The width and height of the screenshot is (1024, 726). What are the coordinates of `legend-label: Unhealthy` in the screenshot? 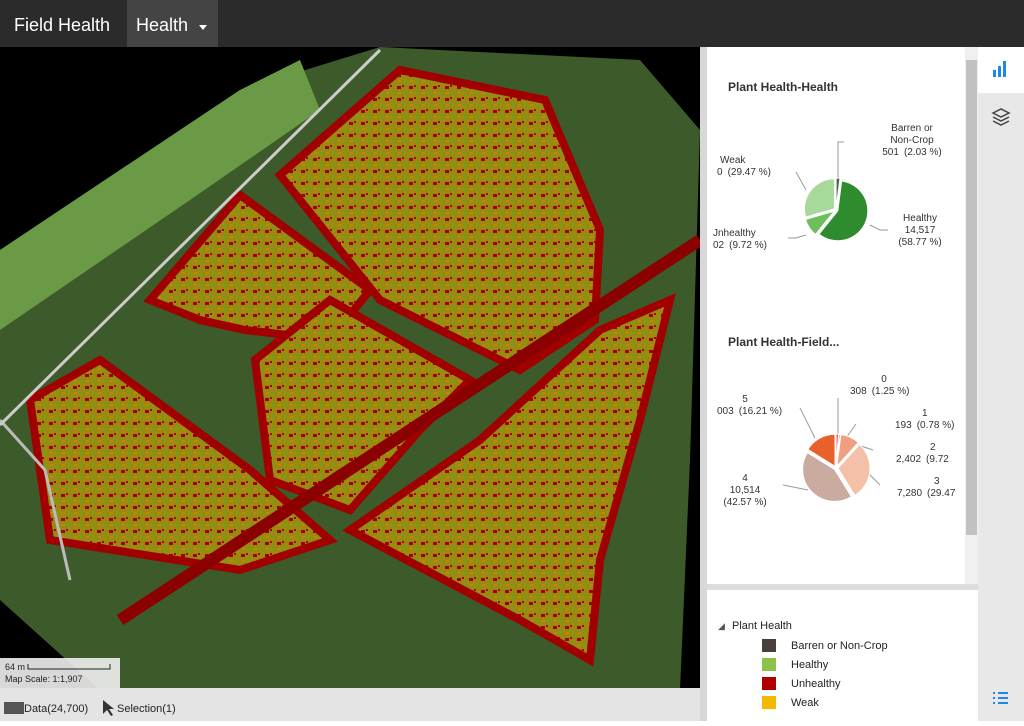 It's located at (816, 684).